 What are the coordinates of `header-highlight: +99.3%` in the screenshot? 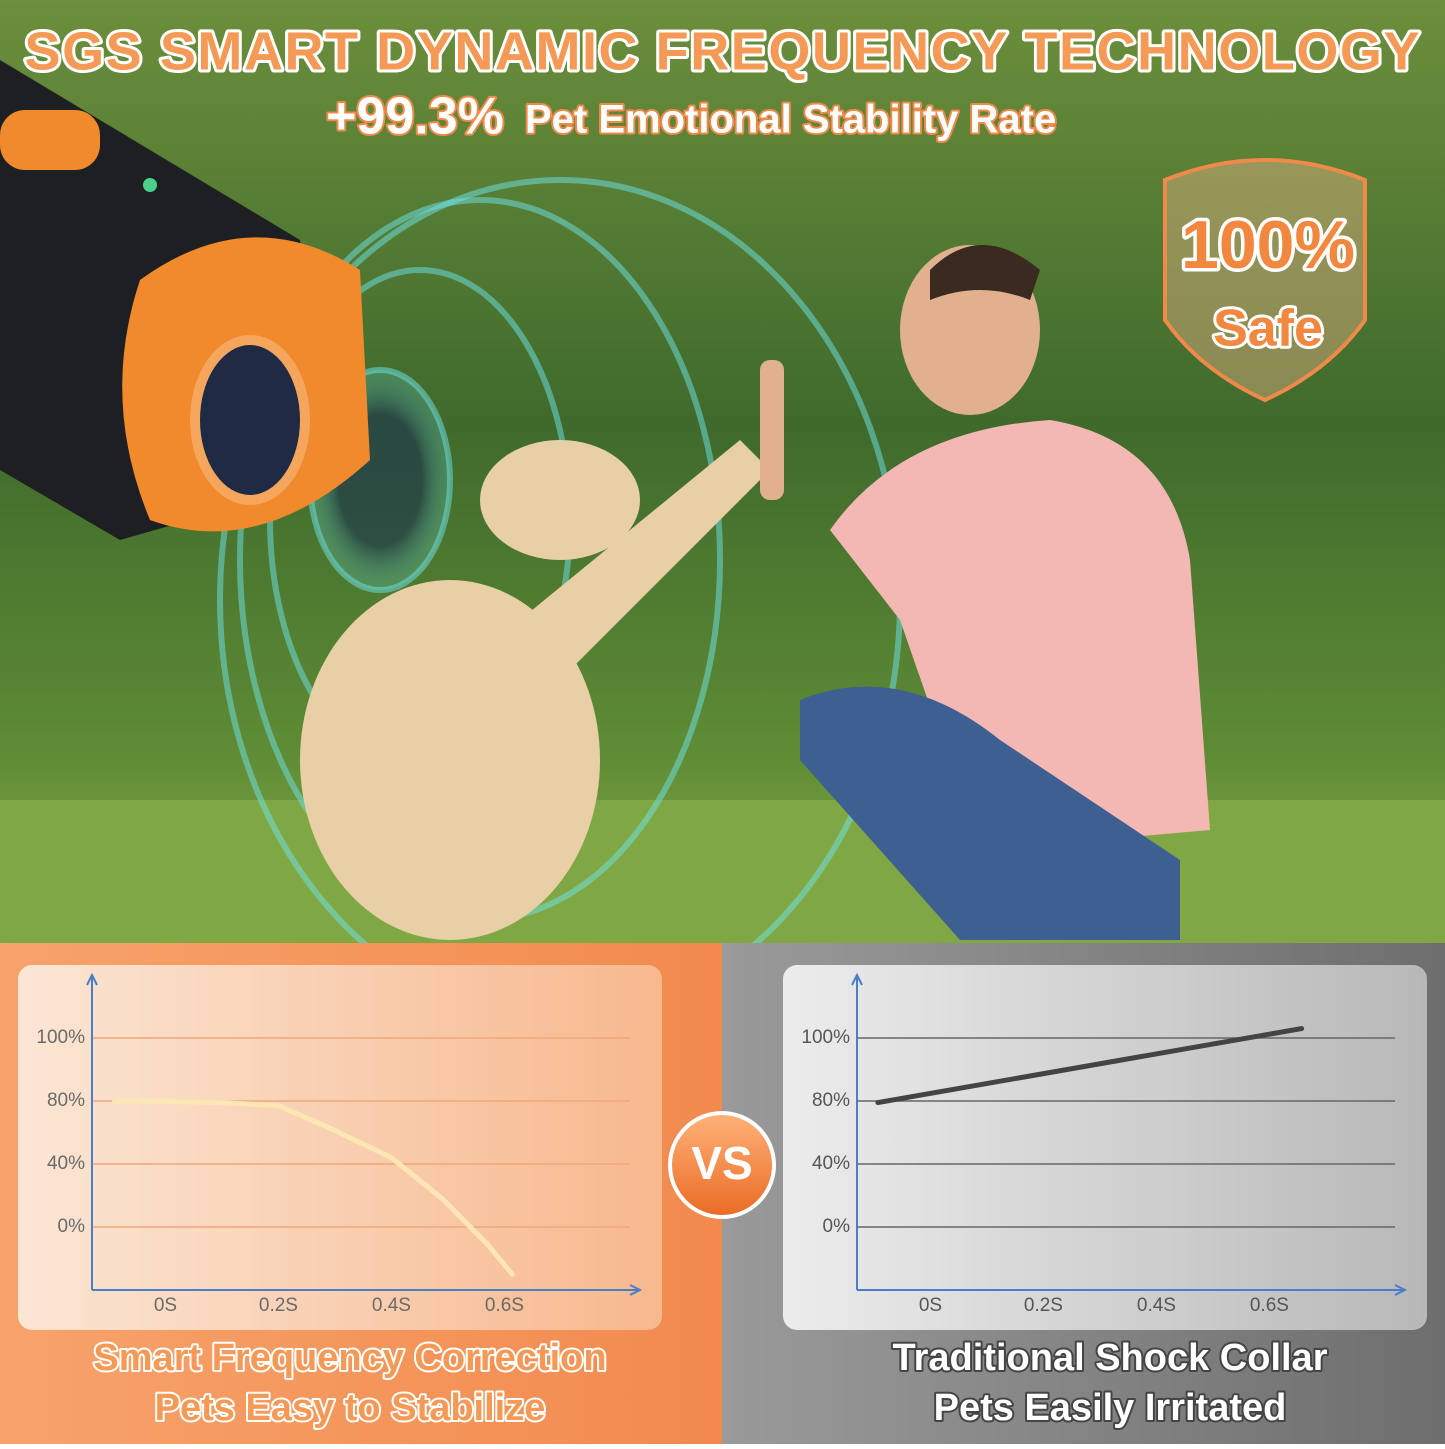 It's located at (415, 117).